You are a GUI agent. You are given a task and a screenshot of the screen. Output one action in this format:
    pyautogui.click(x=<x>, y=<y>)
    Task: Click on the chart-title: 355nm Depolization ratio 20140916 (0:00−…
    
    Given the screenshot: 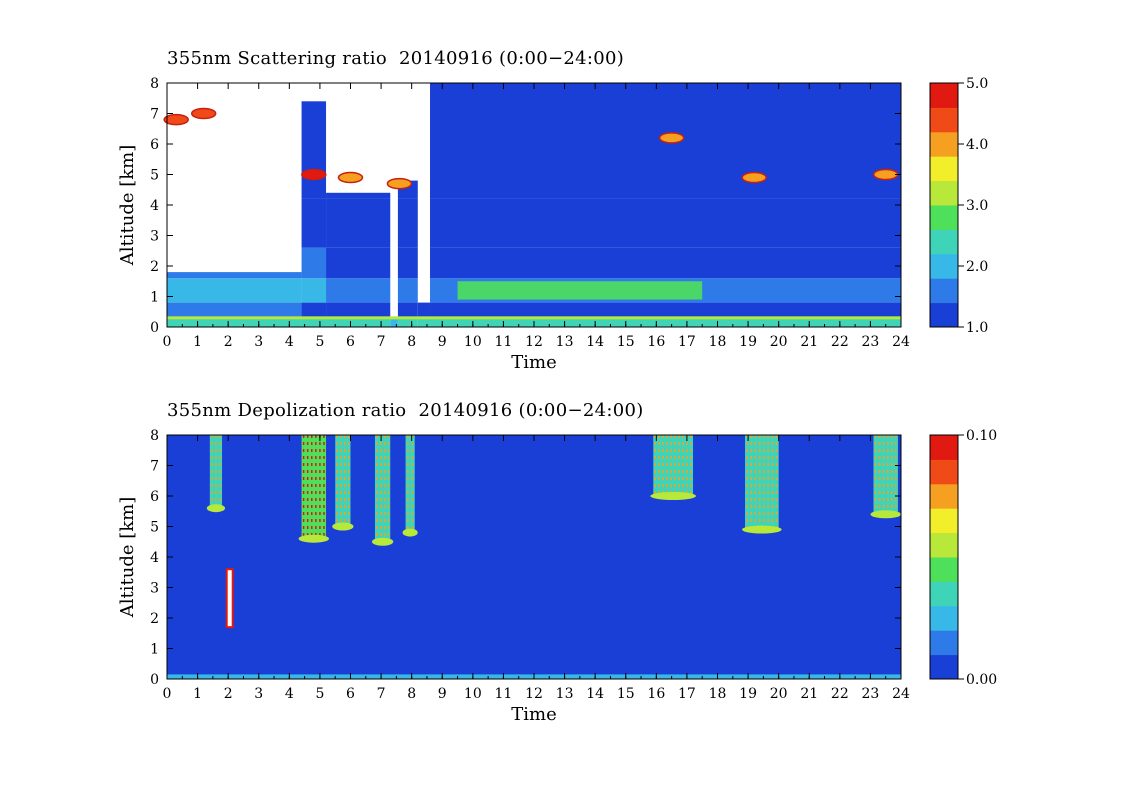 What is the action you would take?
    pyautogui.click(x=405, y=410)
    